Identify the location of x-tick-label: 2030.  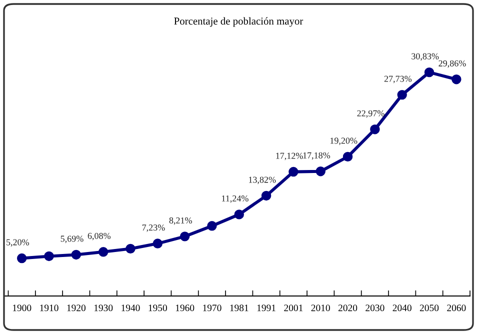
(375, 308).